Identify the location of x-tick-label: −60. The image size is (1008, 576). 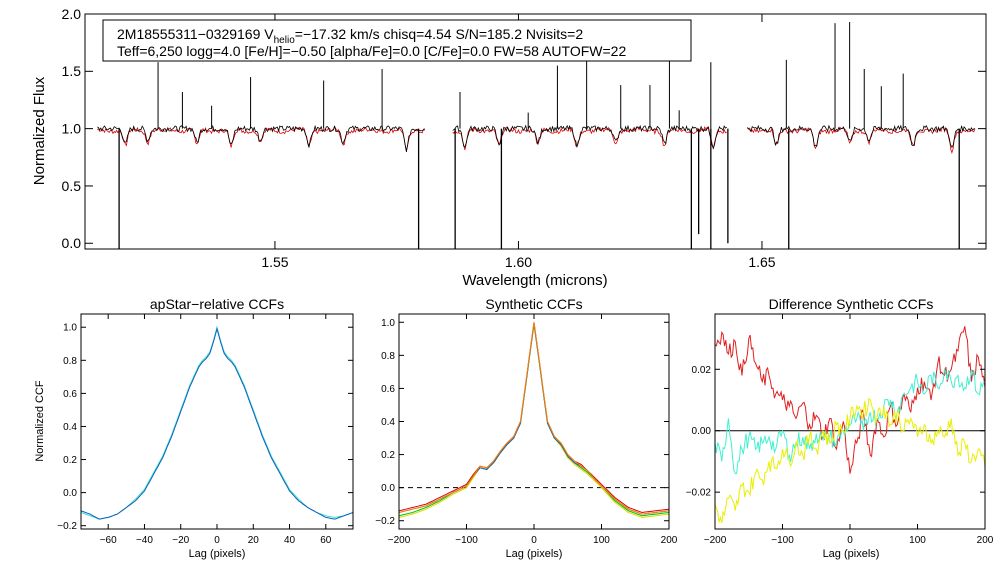
(108, 540).